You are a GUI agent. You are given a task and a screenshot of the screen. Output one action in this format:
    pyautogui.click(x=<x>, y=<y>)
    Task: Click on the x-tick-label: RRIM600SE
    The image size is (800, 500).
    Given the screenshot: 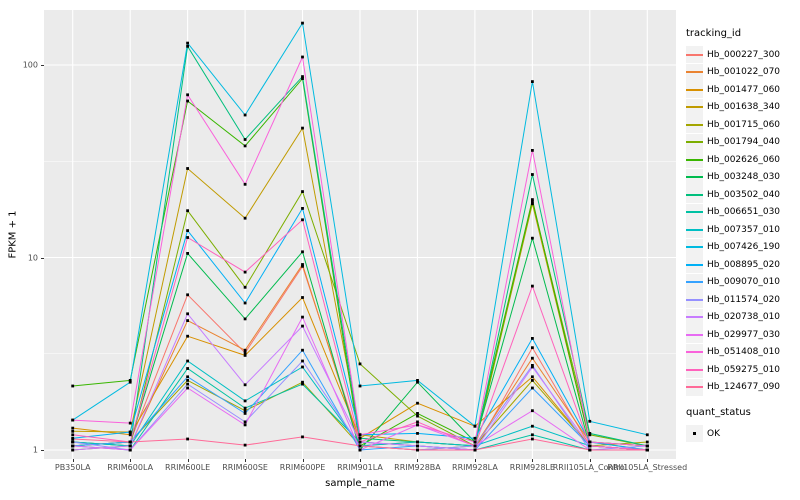 What is the action you would take?
    pyautogui.click(x=245, y=467)
    